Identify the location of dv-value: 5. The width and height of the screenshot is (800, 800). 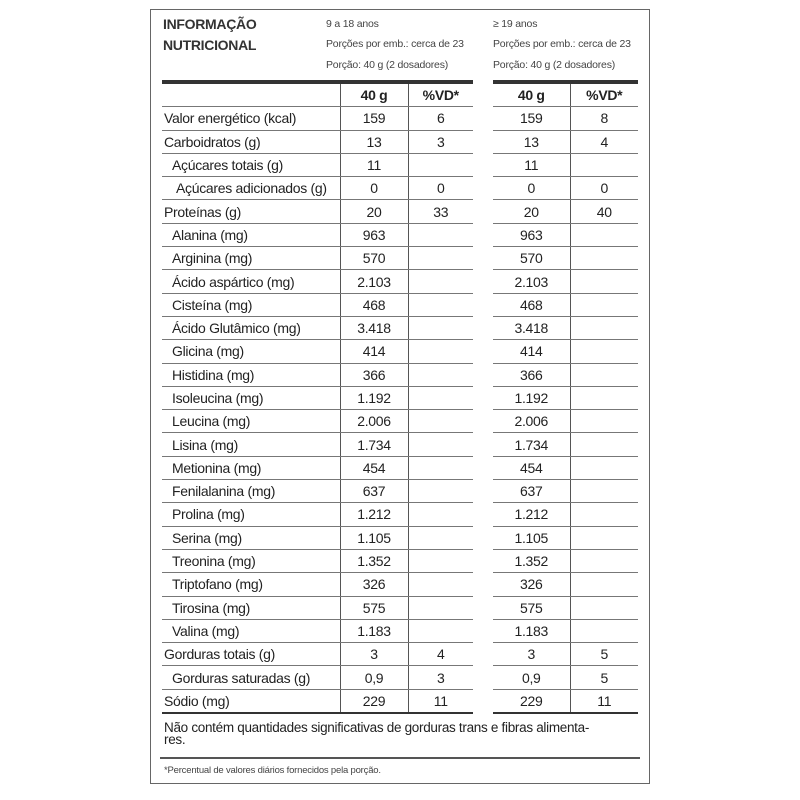
(603, 677).